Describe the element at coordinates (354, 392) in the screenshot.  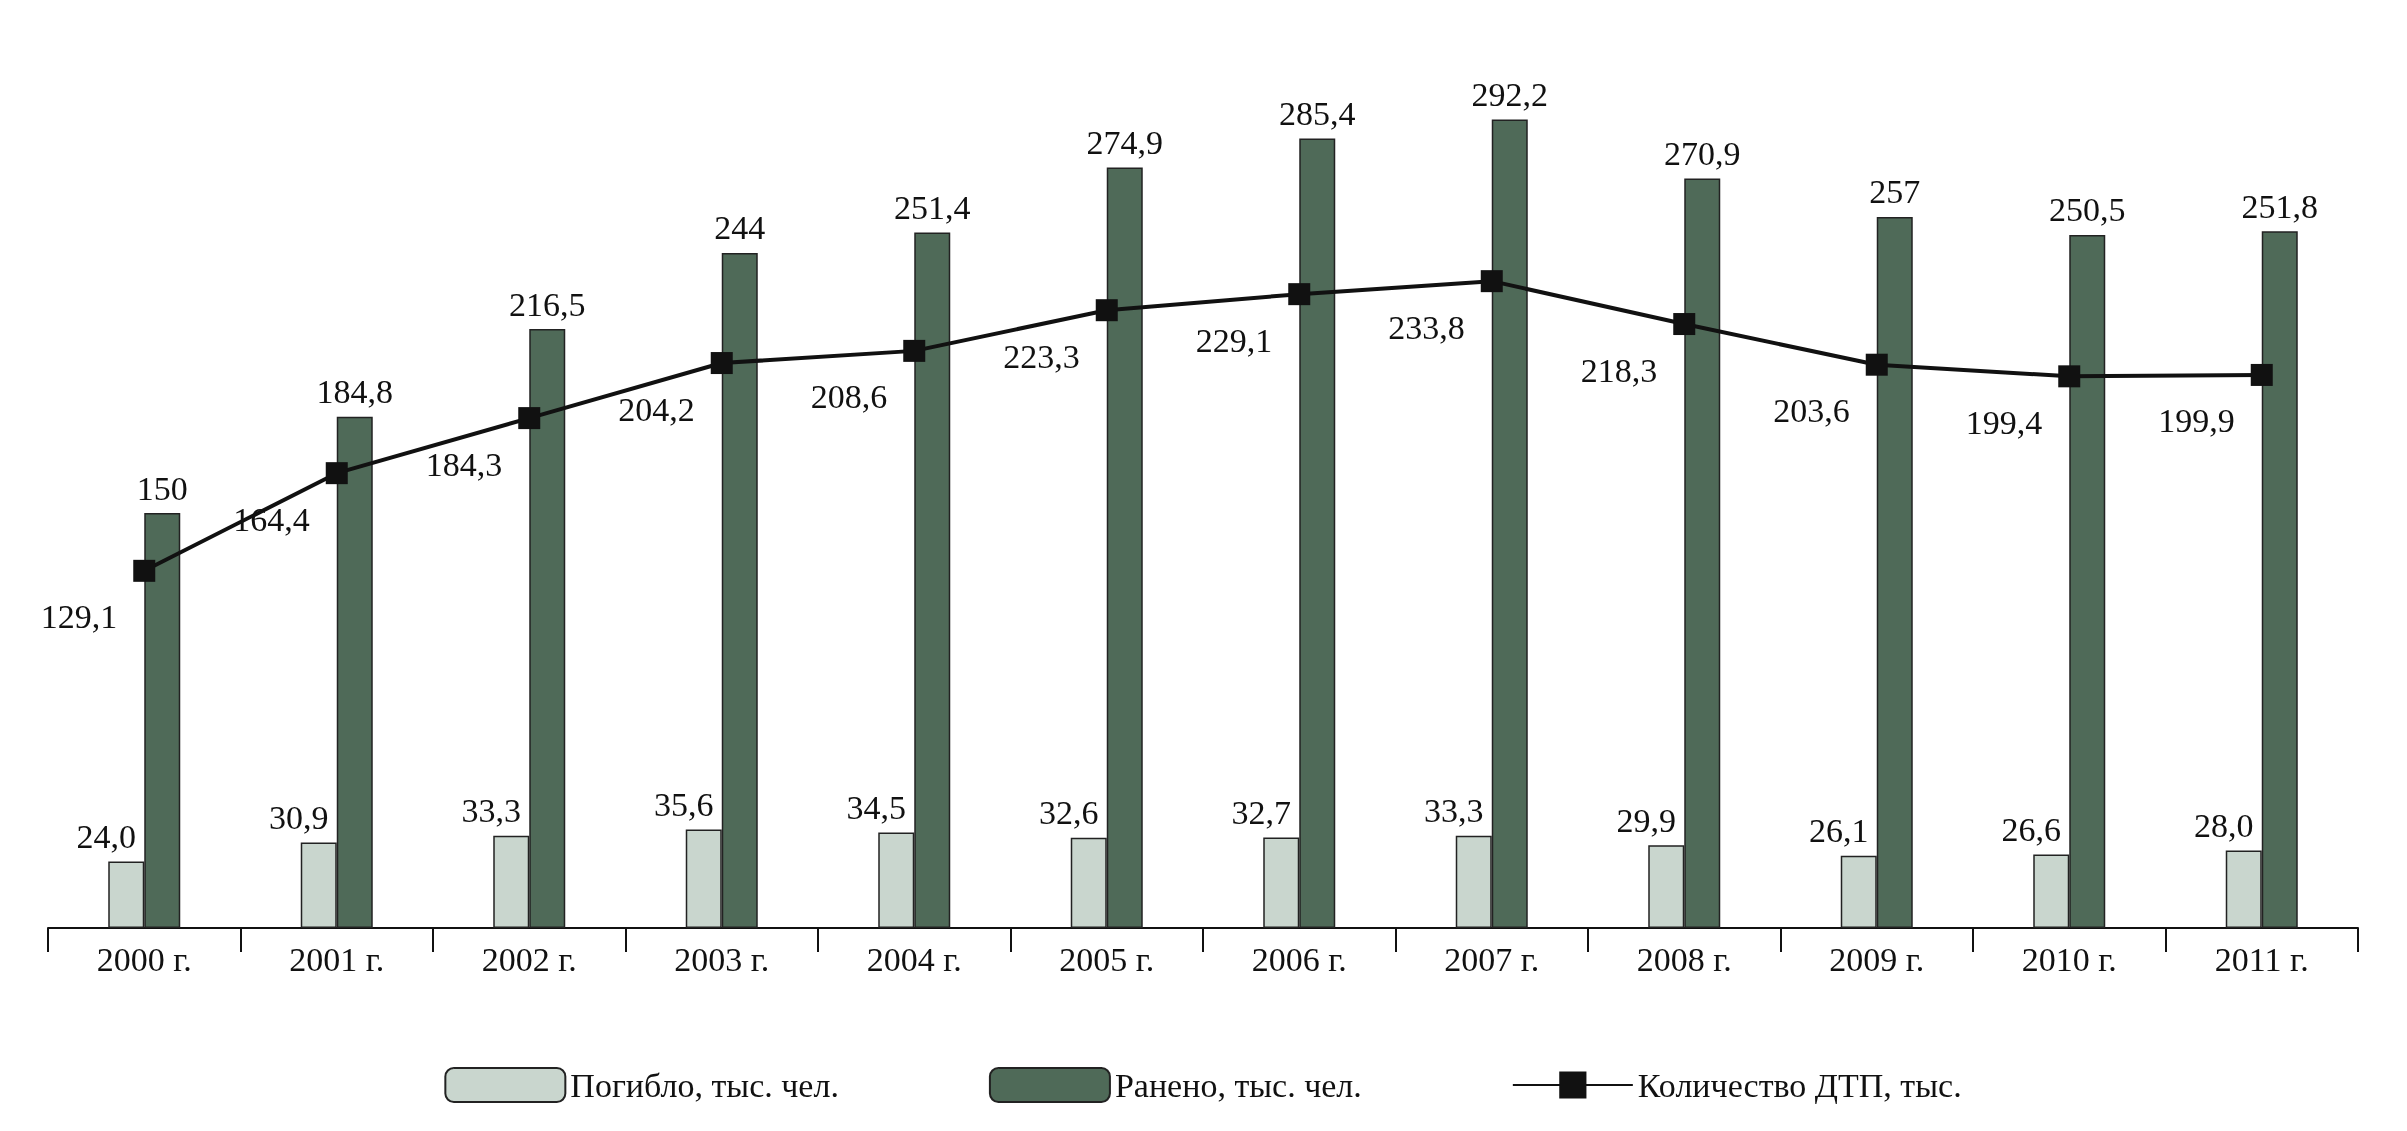
I see `data-label: 184,8` at that location.